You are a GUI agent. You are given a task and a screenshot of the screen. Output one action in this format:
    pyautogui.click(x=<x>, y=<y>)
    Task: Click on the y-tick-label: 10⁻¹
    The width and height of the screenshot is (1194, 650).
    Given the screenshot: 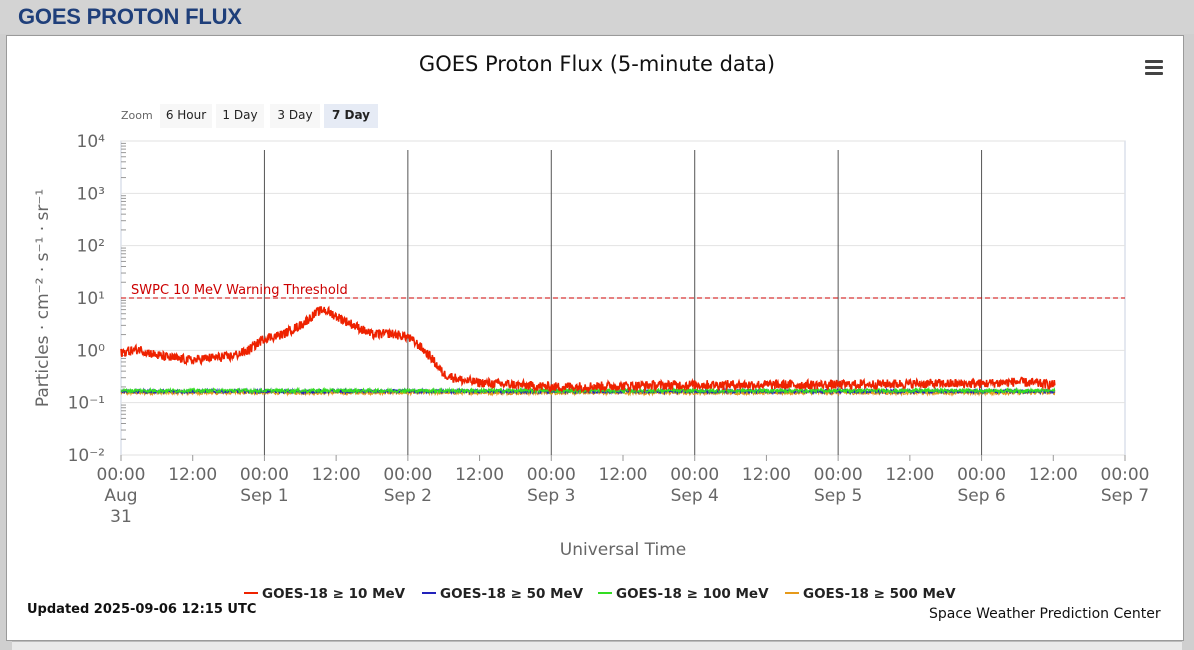 What is the action you would take?
    pyautogui.click(x=86, y=404)
    